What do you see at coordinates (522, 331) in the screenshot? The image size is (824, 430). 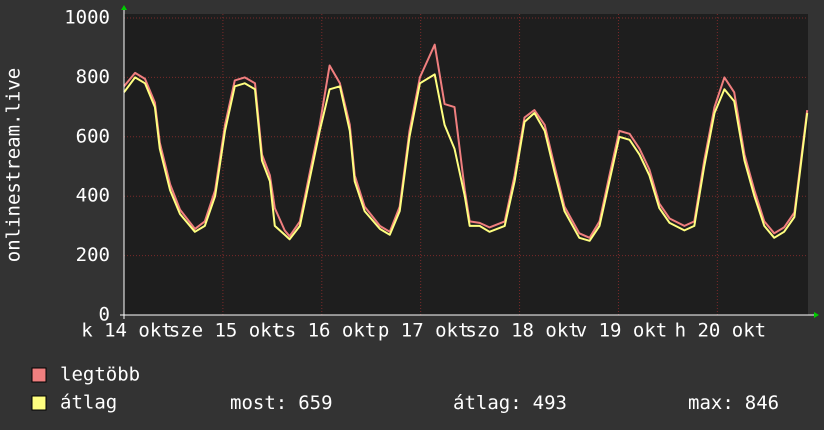 I see `x-tick-label: szo 18 okt` at bounding box center [522, 331].